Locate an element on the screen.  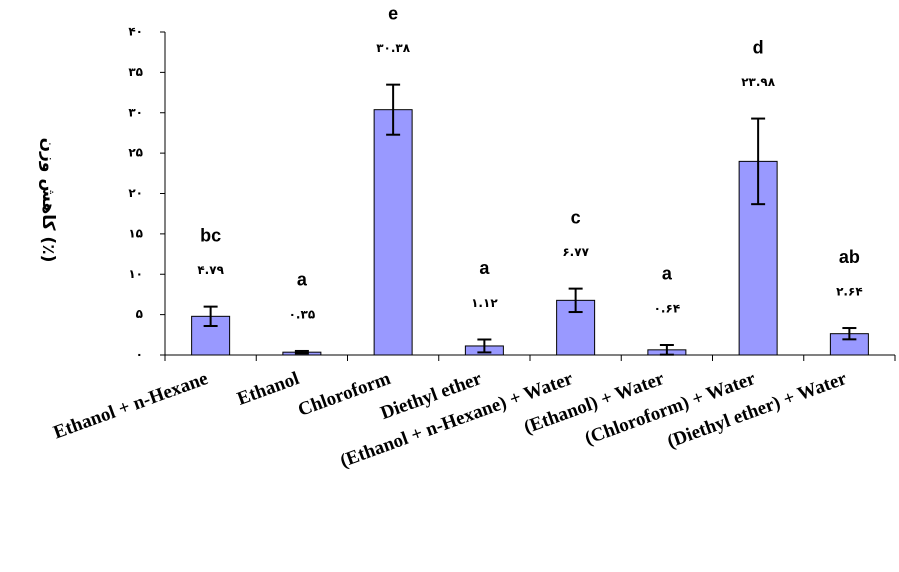
y-tick-label: ۳۰ is located at coordinates (135, 112).